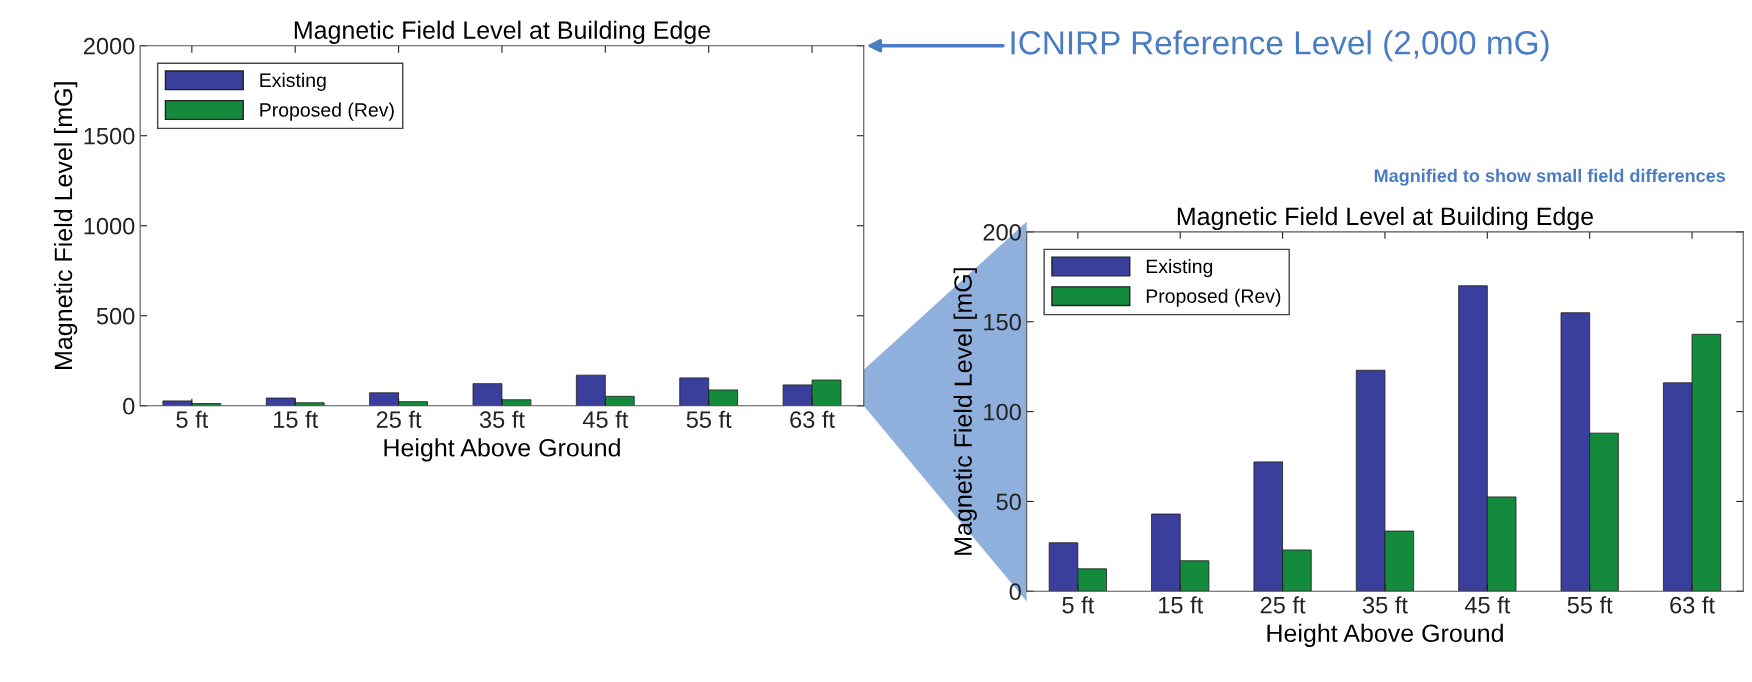  What do you see at coordinates (1008, 502) in the screenshot?
I see `y-tick-label: 50` at bounding box center [1008, 502].